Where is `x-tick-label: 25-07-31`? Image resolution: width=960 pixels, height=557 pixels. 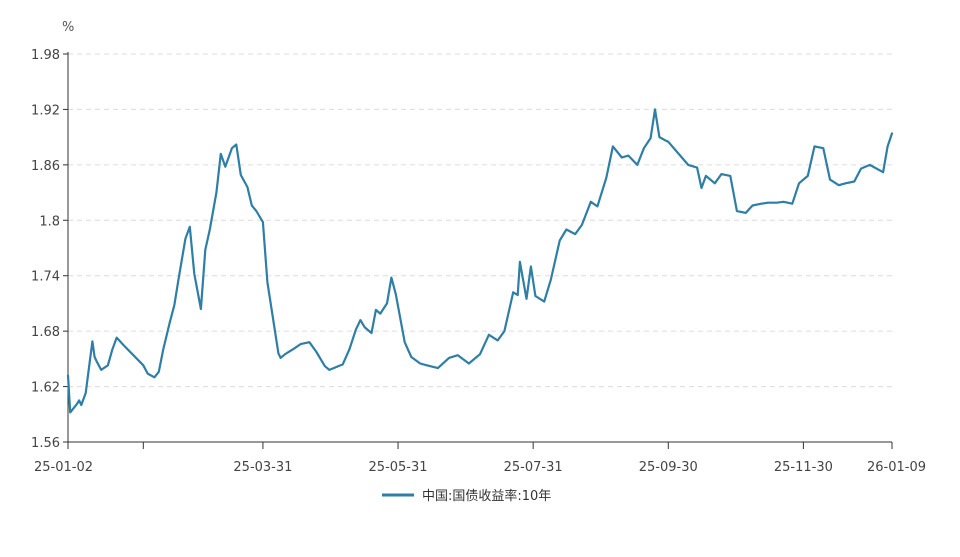
x-tick-label: 25-07-31 is located at coordinates (533, 467).